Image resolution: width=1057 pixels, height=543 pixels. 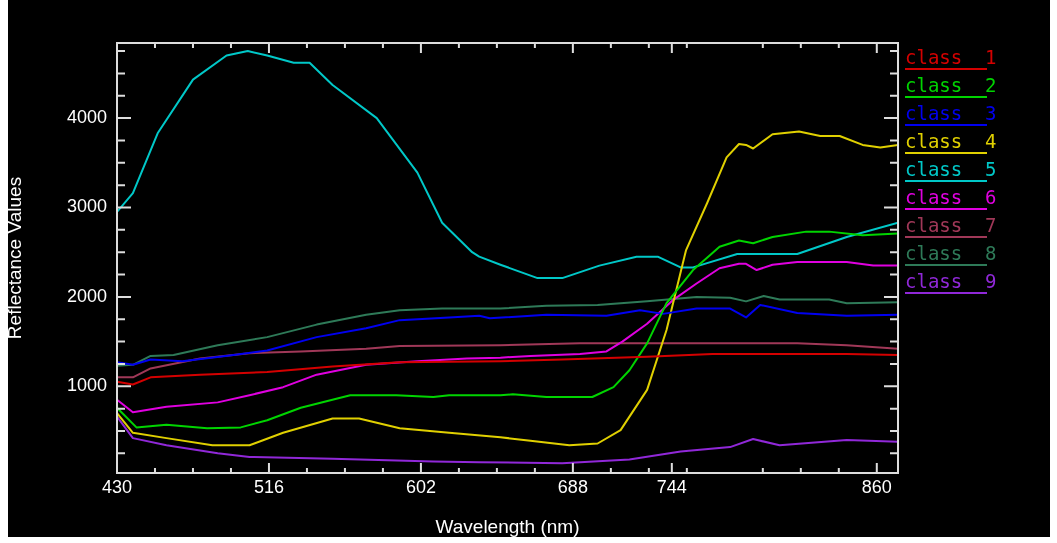 I want to click on x-tick-label: 744, so click(x=671, y=486).